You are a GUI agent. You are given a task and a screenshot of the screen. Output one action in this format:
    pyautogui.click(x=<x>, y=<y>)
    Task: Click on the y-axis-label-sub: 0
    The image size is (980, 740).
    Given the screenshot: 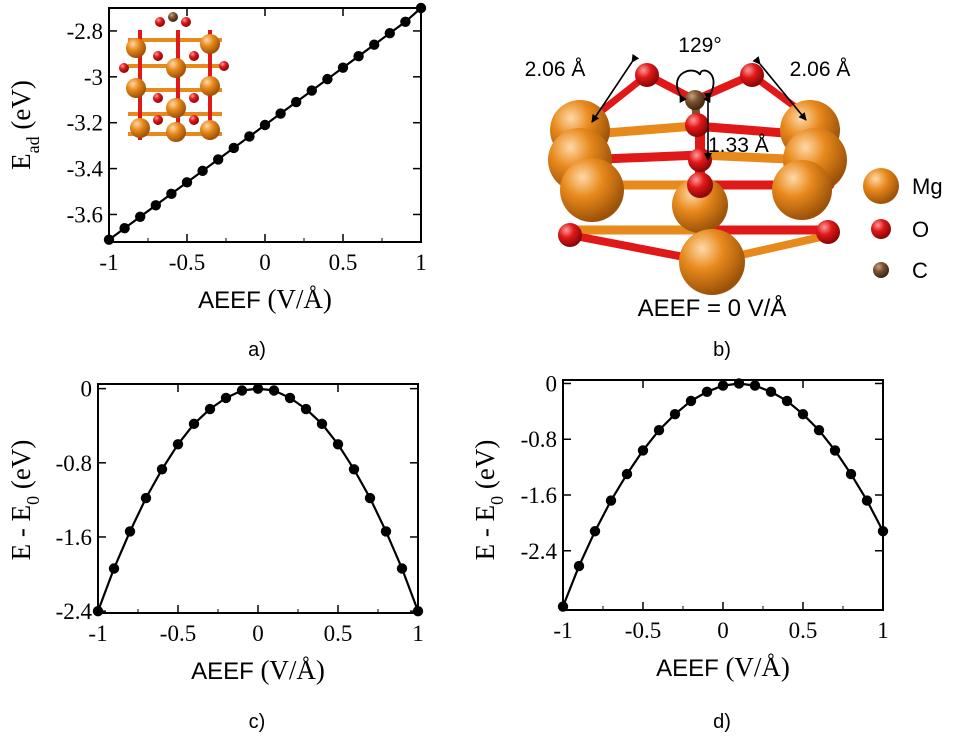 What is the action you would take?
    pyautogui.click(x=33, y=500)
    